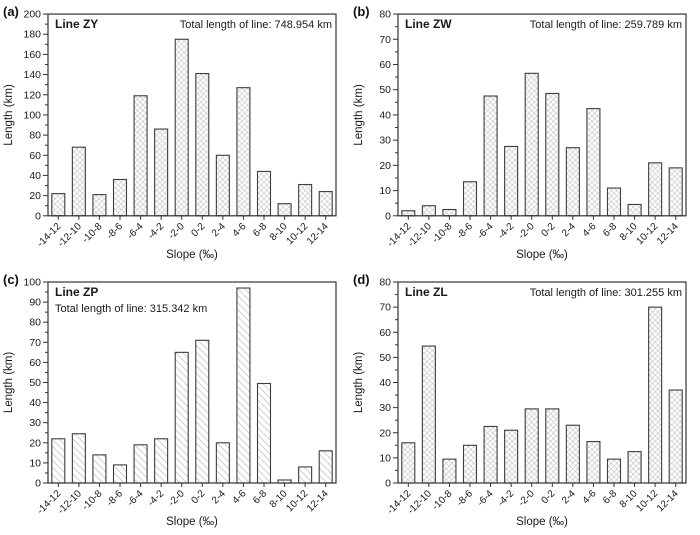  I want to click on y-axis-title: Length (km), so click(359, 115).